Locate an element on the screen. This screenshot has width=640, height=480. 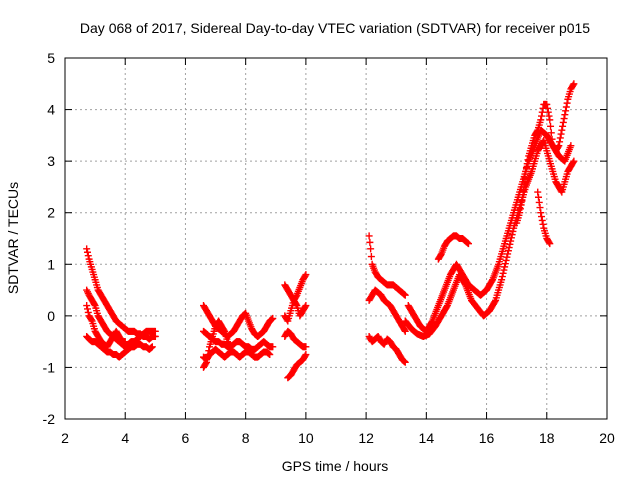
y-tick-label: -2 is located at coordinates (49, 419).